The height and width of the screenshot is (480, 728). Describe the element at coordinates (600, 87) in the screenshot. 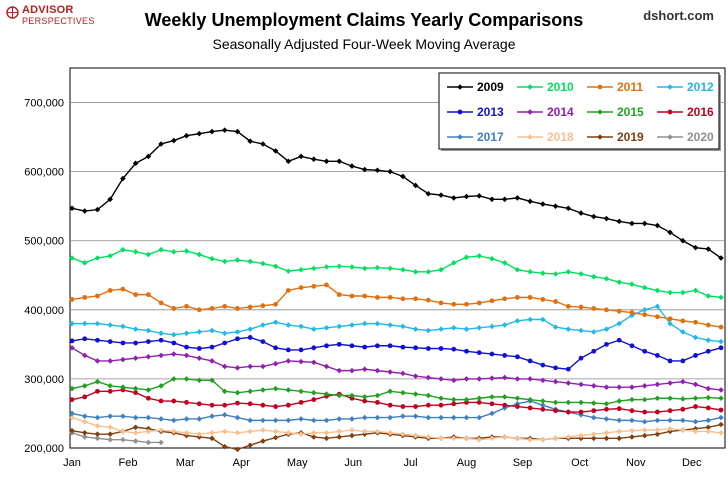

I see `legend-marker` at that location.